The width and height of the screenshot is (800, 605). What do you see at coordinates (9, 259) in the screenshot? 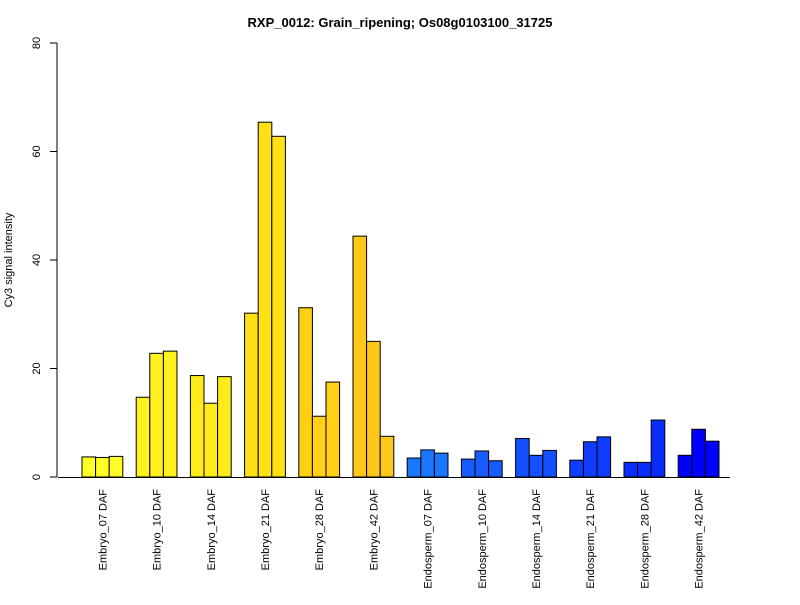
I see `y-axis-label: Cy3 signal intensity` at bounding box center [9, 259].